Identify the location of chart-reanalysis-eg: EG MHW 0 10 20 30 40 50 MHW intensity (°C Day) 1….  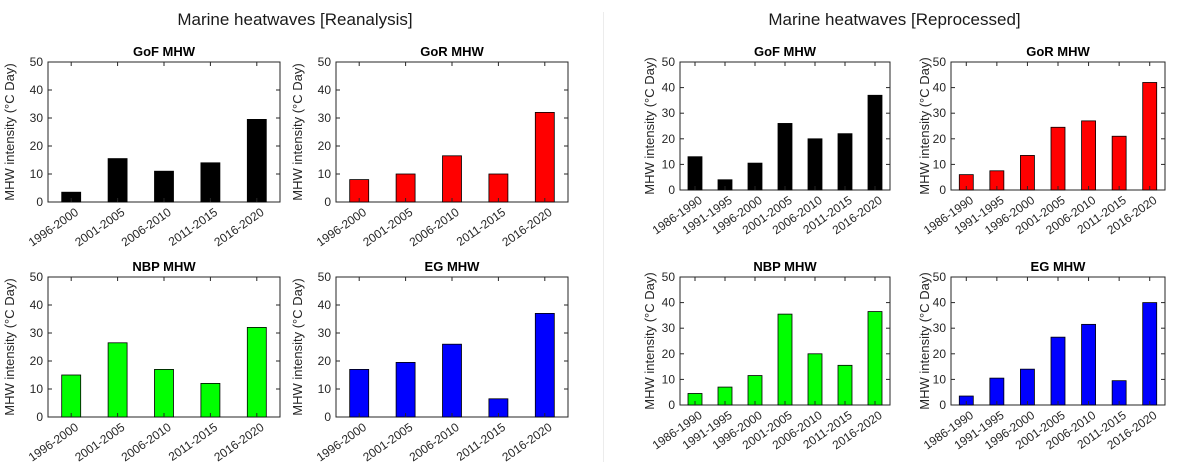
(429, 362).